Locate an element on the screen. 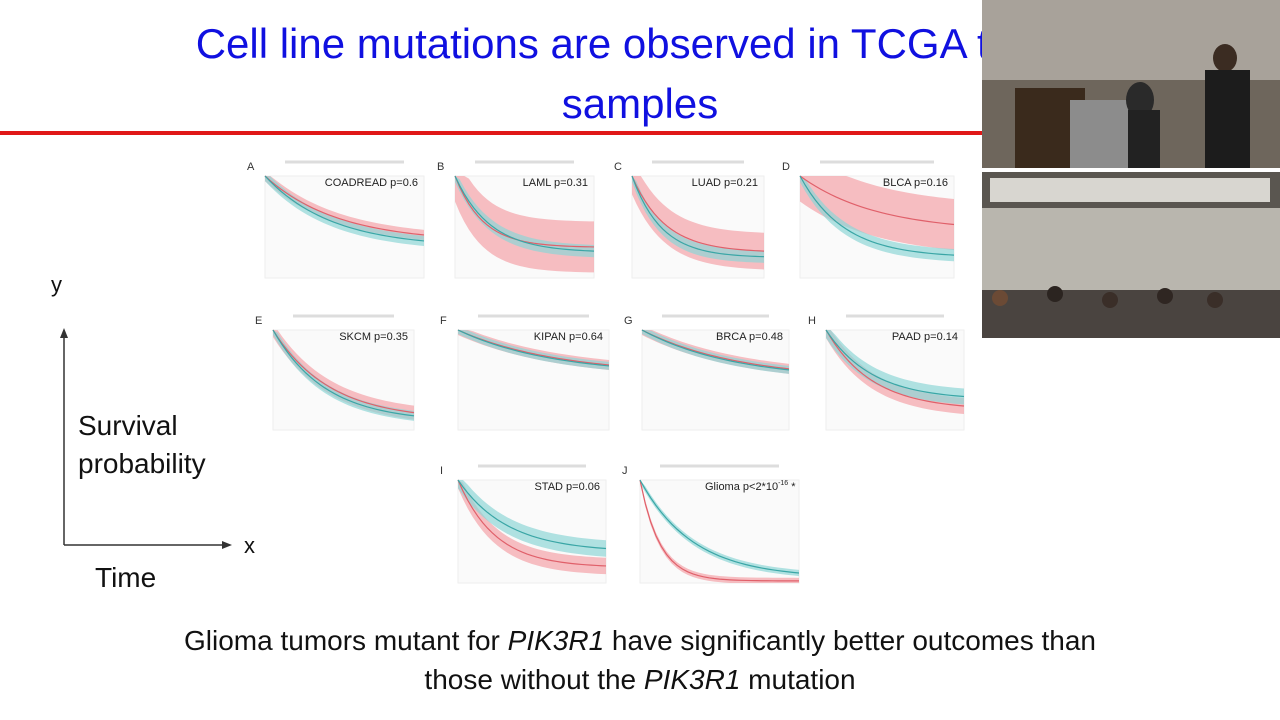  panel-label-text: BLCA p=0.16 is located at coordinates (915, 183).